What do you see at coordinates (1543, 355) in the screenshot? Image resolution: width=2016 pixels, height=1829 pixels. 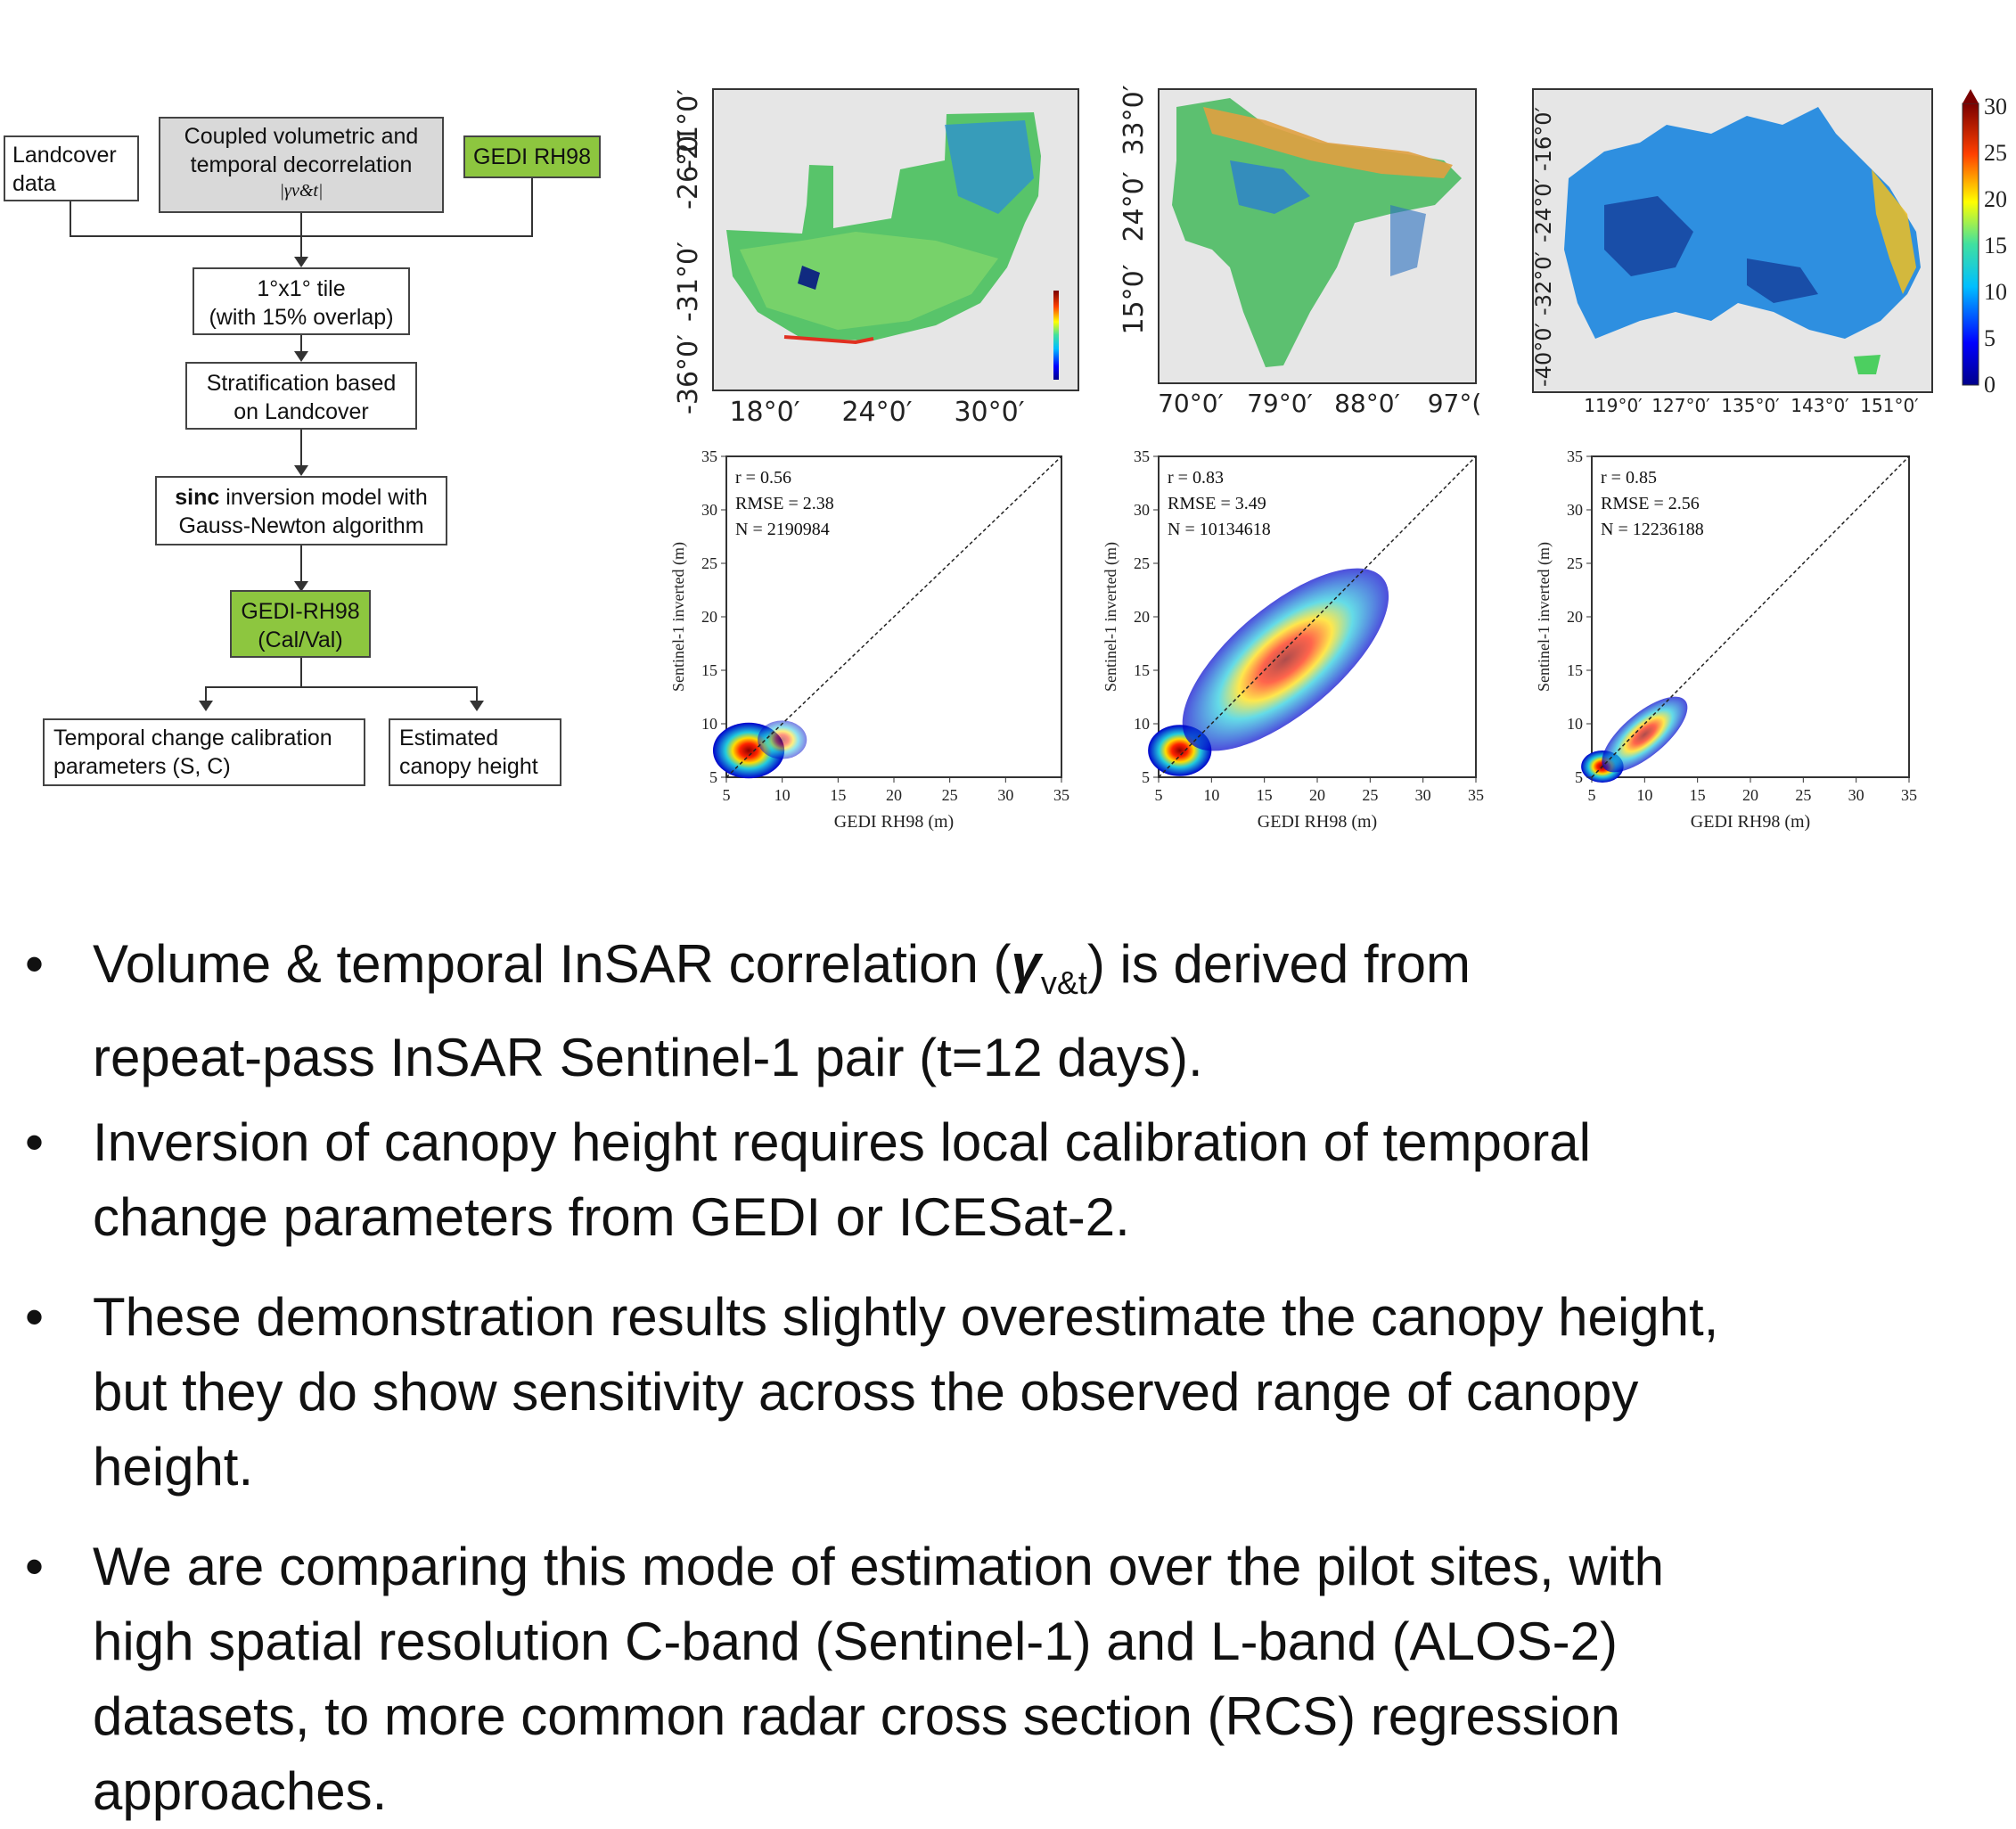 I see `map3-ylabel-3: -40°0′` at bounding box center [1543, 355].